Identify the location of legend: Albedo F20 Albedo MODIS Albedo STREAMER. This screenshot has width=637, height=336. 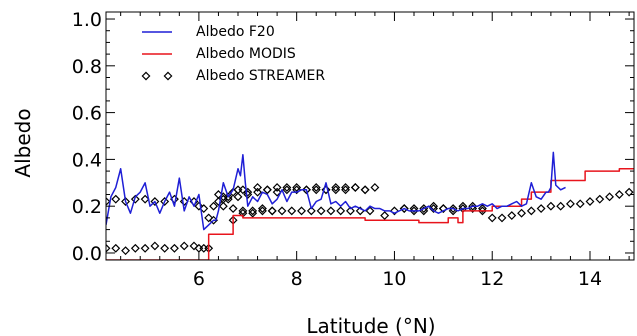
(233, 54).